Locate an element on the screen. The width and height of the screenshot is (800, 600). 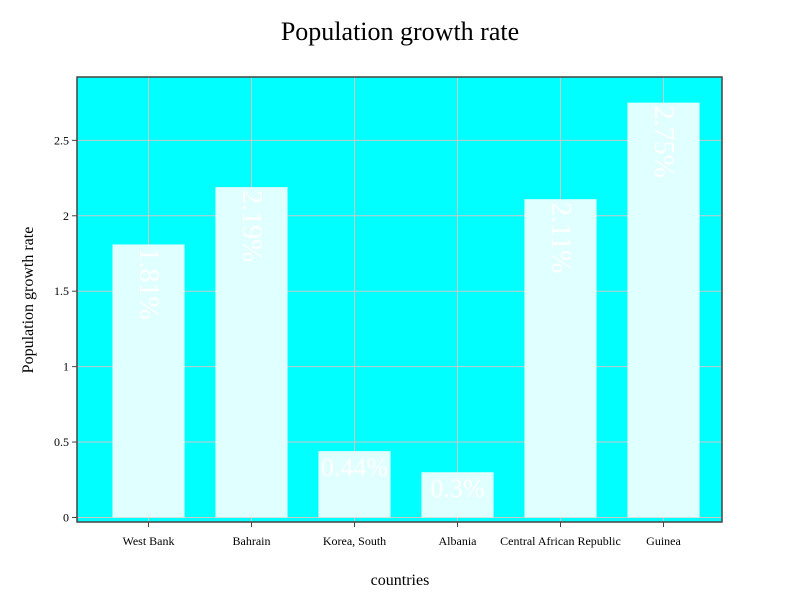
data-label: 2.19% is located at coordinates (251, 226).